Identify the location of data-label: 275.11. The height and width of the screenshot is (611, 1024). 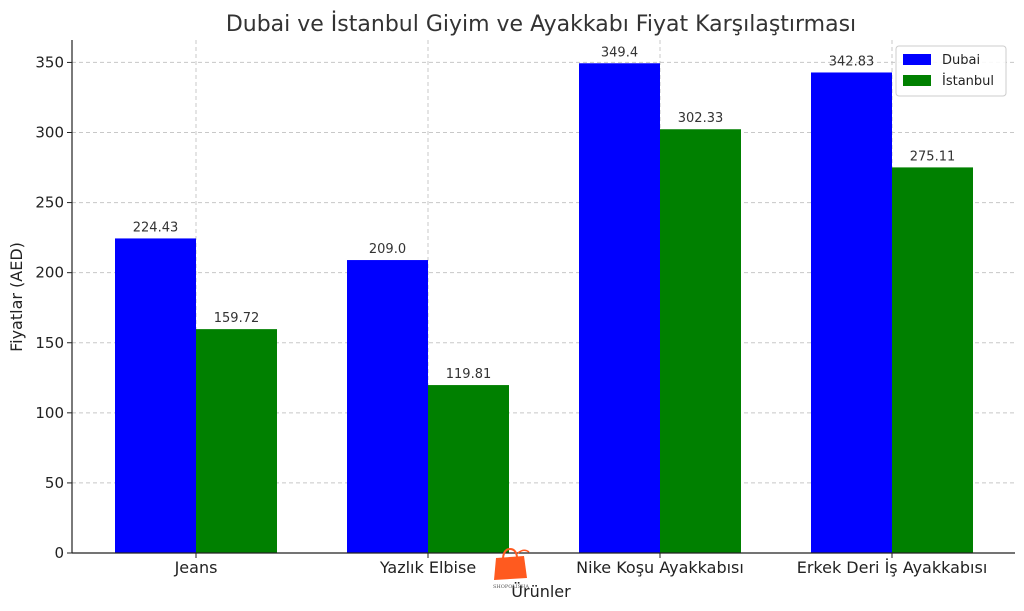
(933, 156).